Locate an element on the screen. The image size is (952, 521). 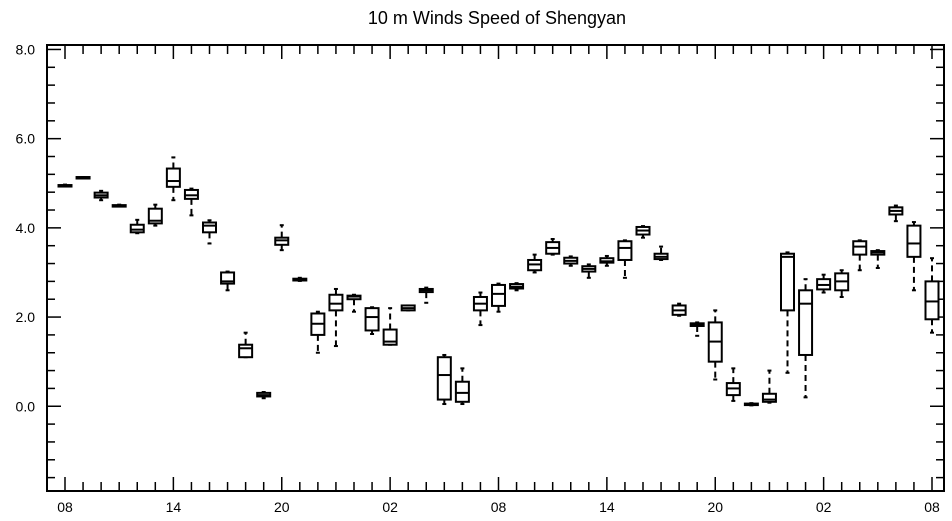
y-axis-tick-labels: 0.0 2.0 4.0 6.0 8.0 is located at coordinates (26, 227).